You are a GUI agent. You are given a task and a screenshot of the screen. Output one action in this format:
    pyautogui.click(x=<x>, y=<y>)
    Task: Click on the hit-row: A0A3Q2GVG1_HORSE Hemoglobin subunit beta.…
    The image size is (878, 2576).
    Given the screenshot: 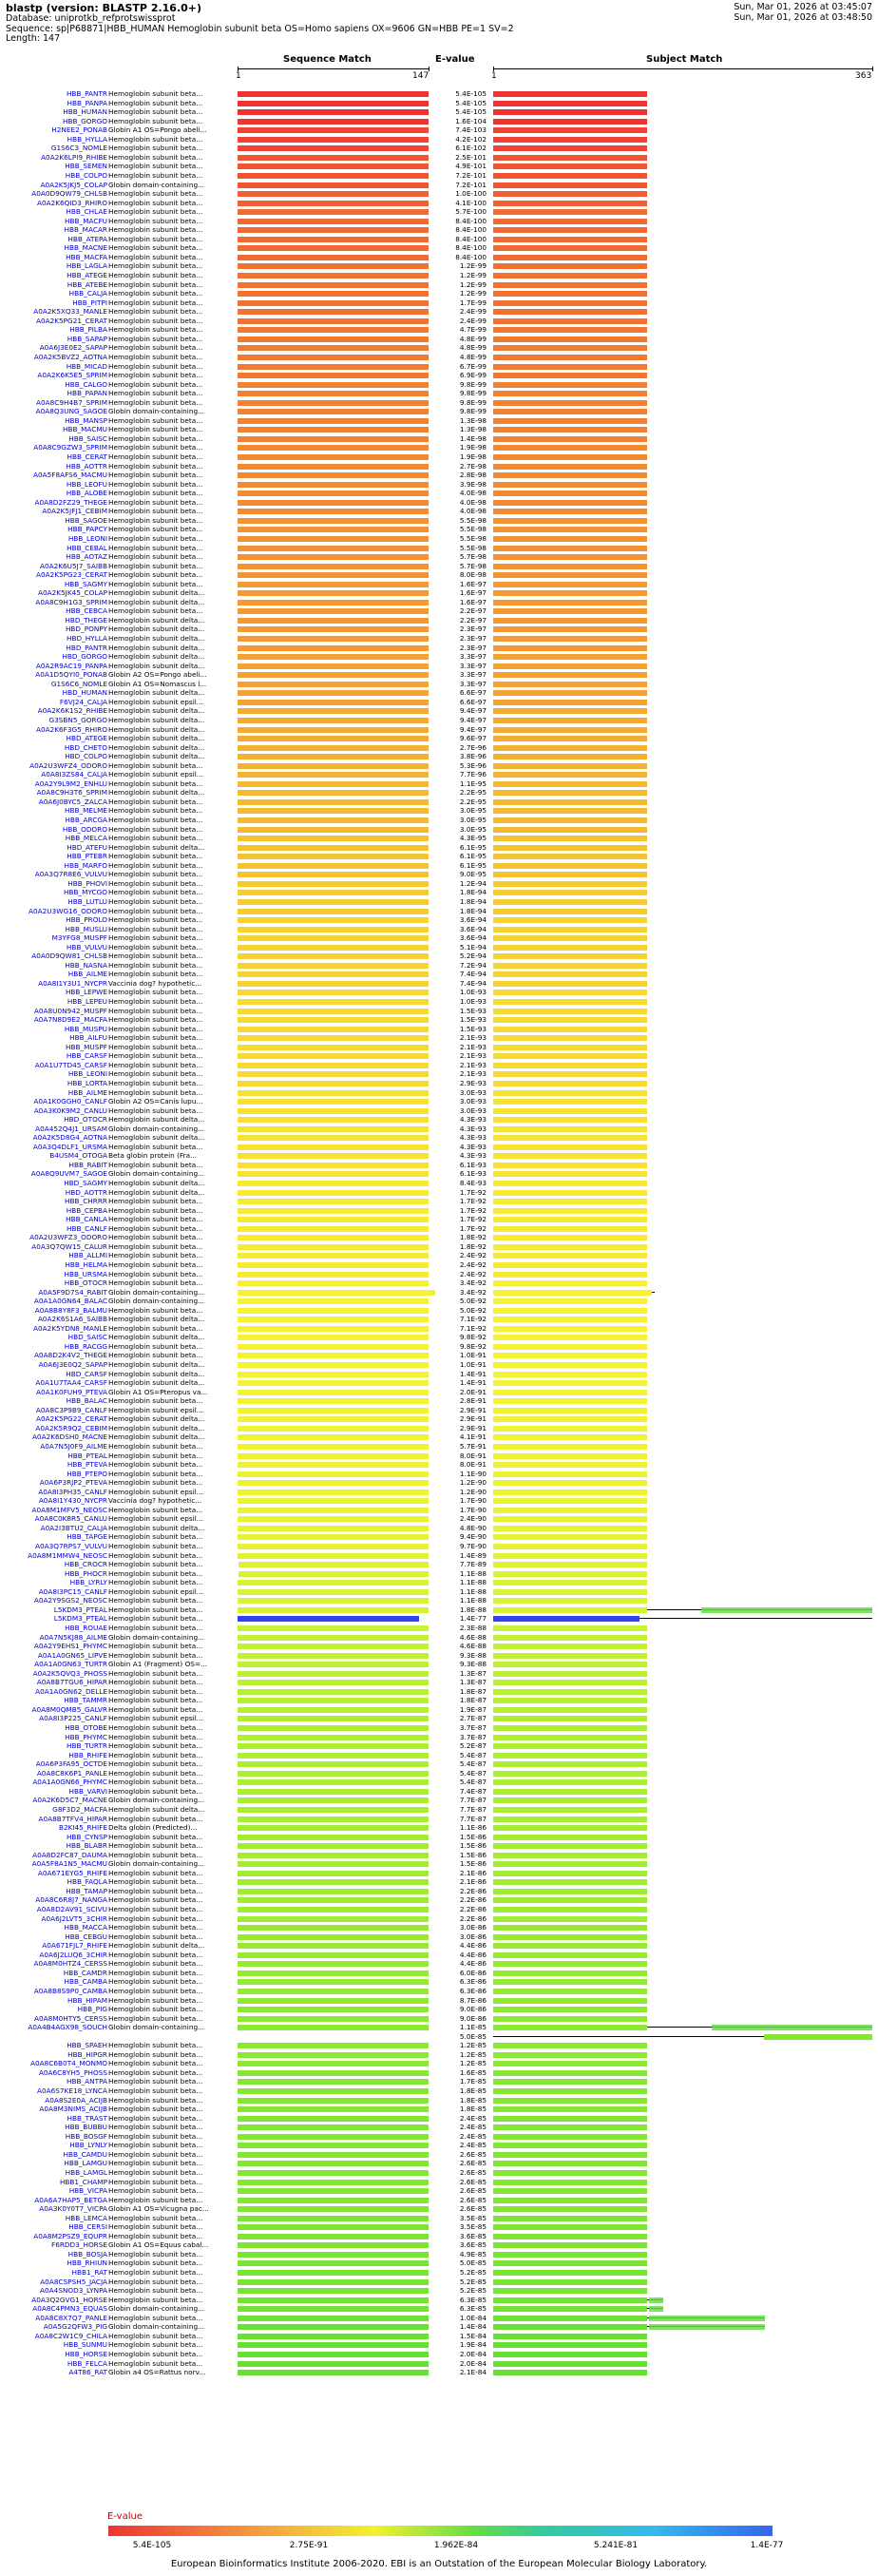 What is the action you would take?
    pyautogui.click(x=439, y=2300)
    